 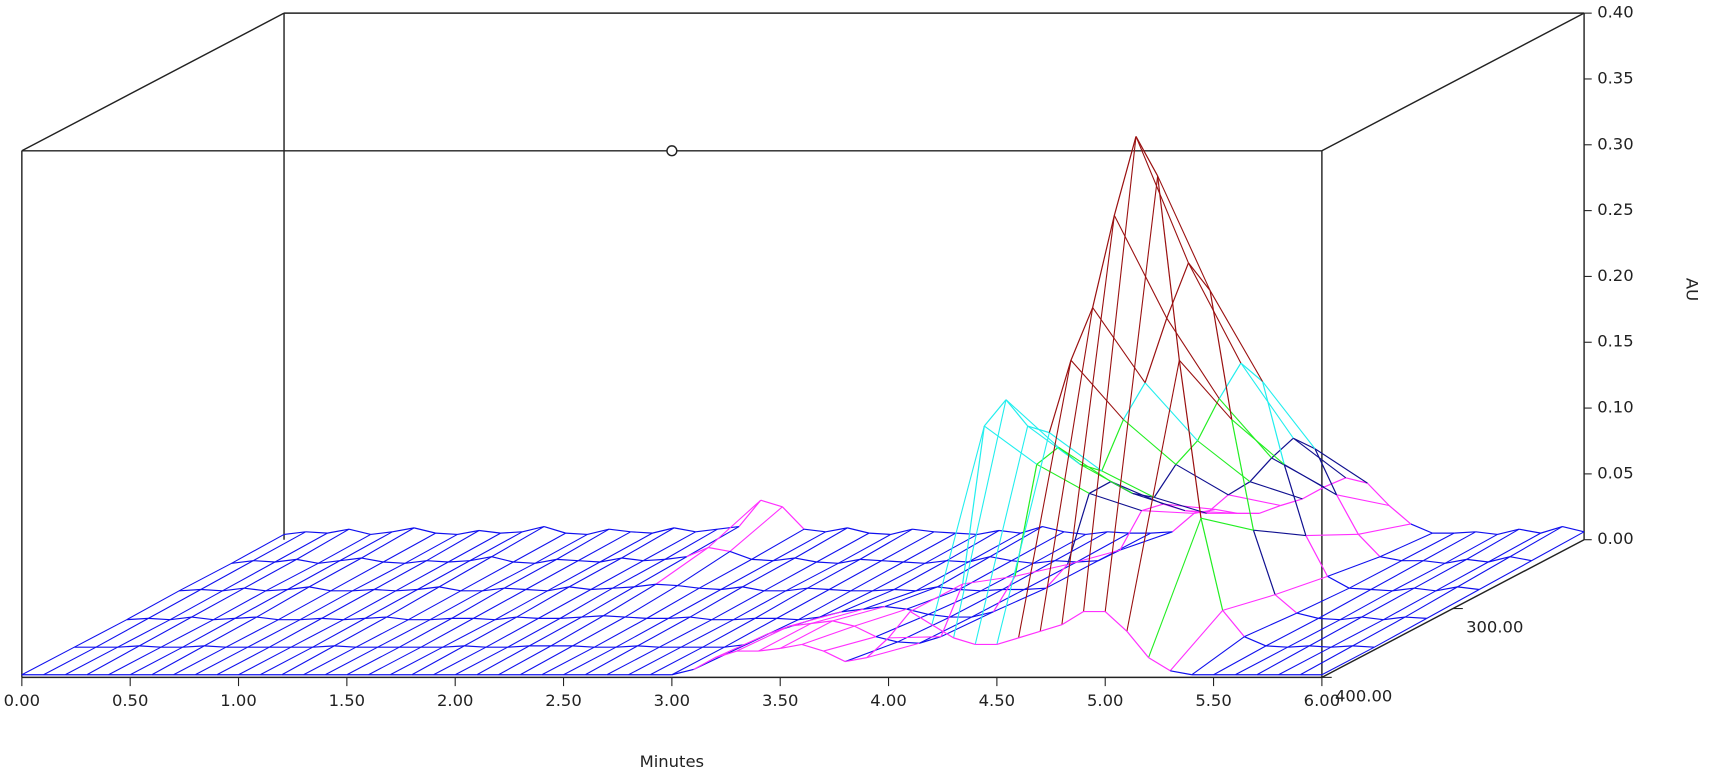 I want to click on x-tick-label: 0.50, so click(x=130, y=700).